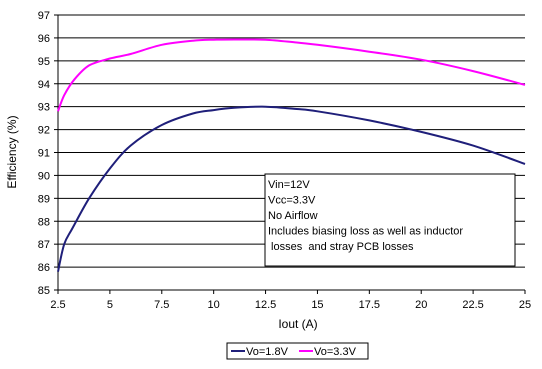 The image size is (542, 369). What do you see at coordinates (341, 247) in the screenshot?
I see `annotation-line: losses and stray PCB losses` at bounding box center [341, 247].